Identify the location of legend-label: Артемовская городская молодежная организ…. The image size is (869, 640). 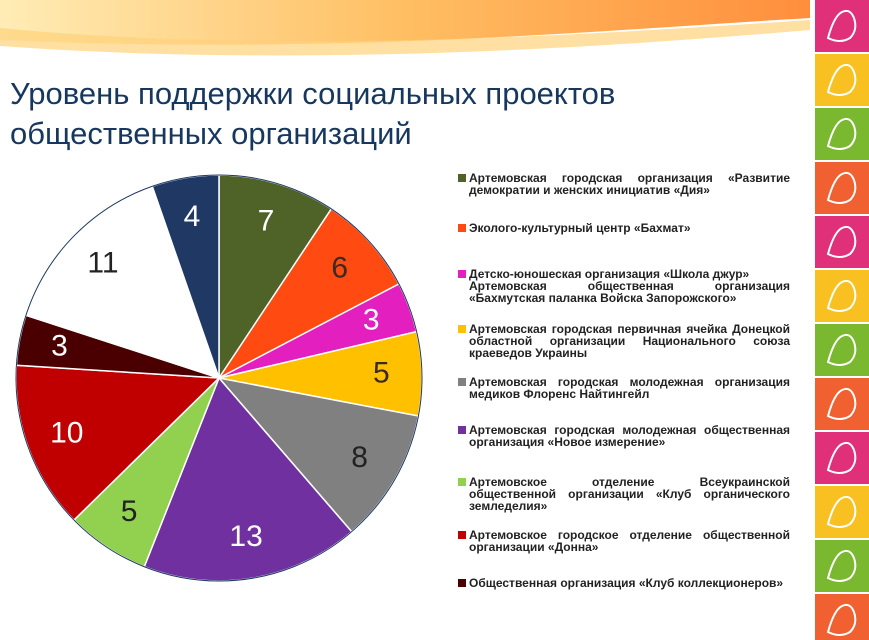
(629, 388).